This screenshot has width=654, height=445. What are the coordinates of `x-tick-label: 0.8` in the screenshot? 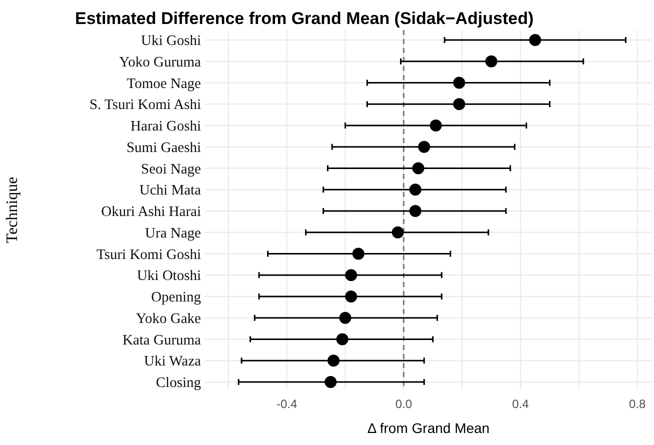 It's located at (637, 404).